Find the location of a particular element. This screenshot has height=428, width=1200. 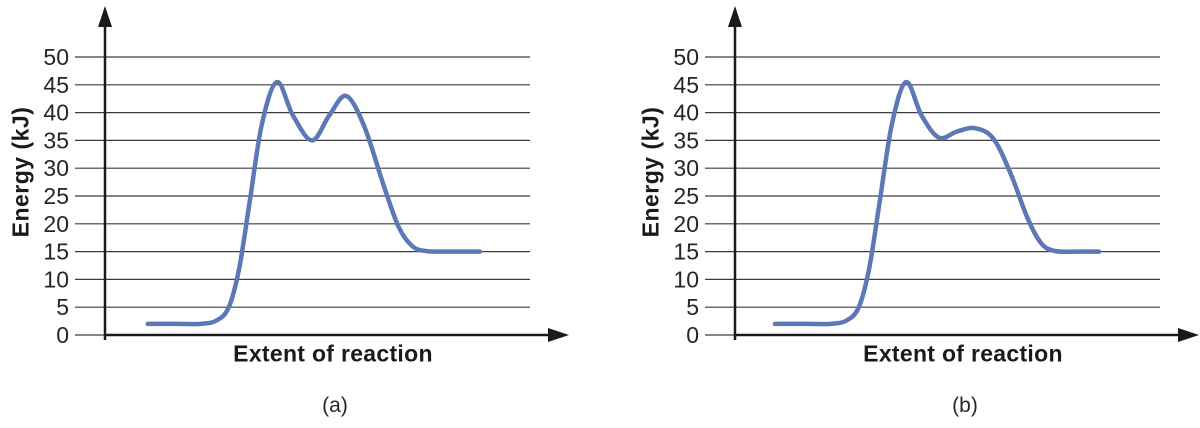

subfigure-caption-b: (b) is located at coordinates (965, 405).